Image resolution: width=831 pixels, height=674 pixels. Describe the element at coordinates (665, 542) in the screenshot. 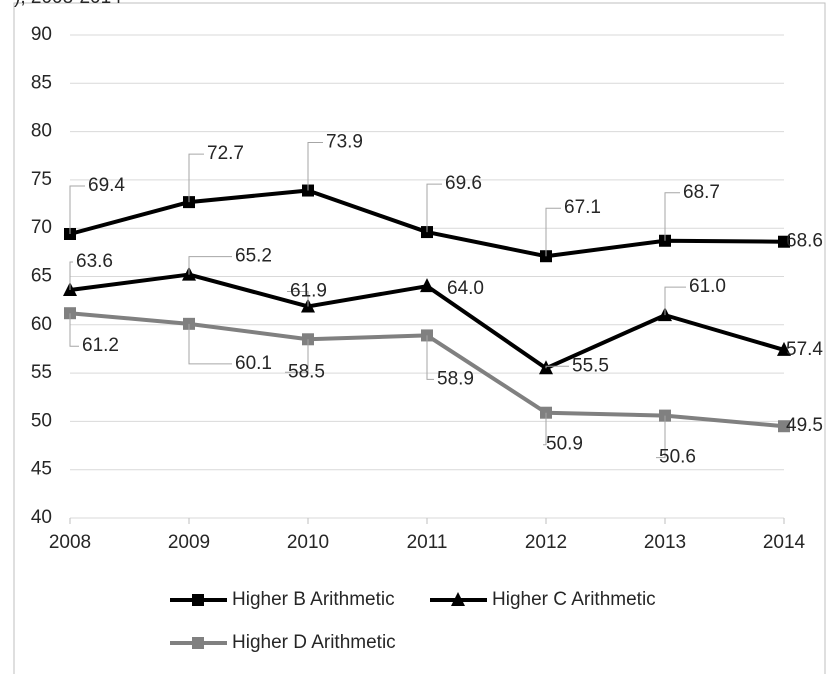

I see `x-tick-label: 2013` at that location.